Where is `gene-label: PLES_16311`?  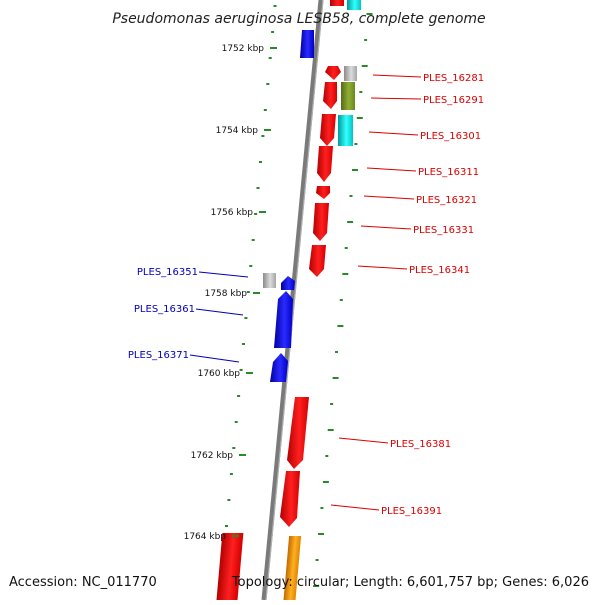 gene-label: PLES_16311 is located at coordinates (448, 172).